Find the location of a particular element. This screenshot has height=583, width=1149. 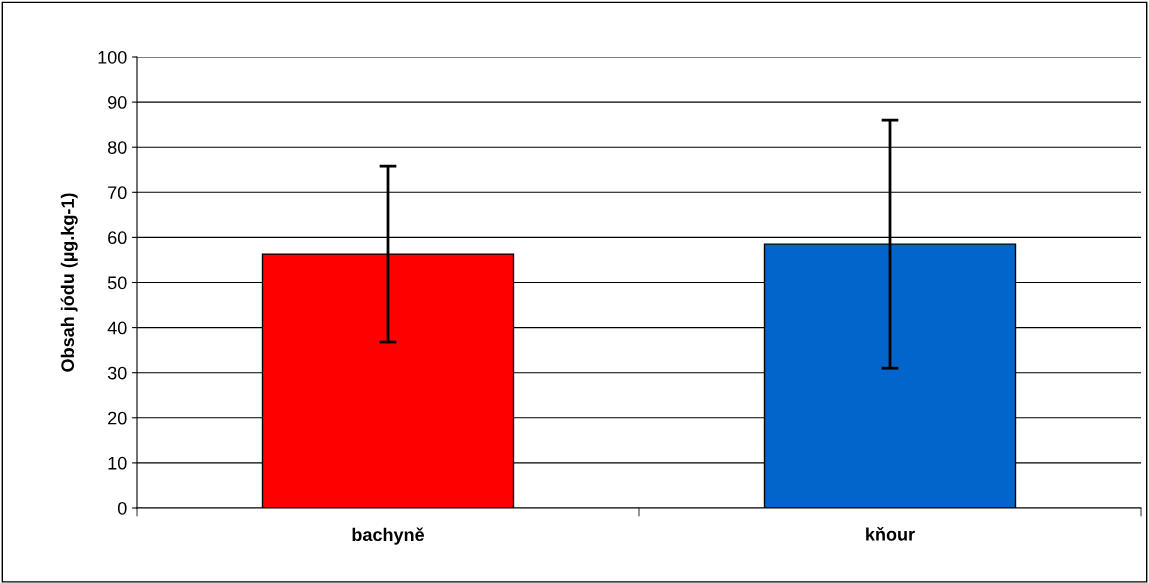

y-tick-label: 10 is located at coordinates (117, 463).